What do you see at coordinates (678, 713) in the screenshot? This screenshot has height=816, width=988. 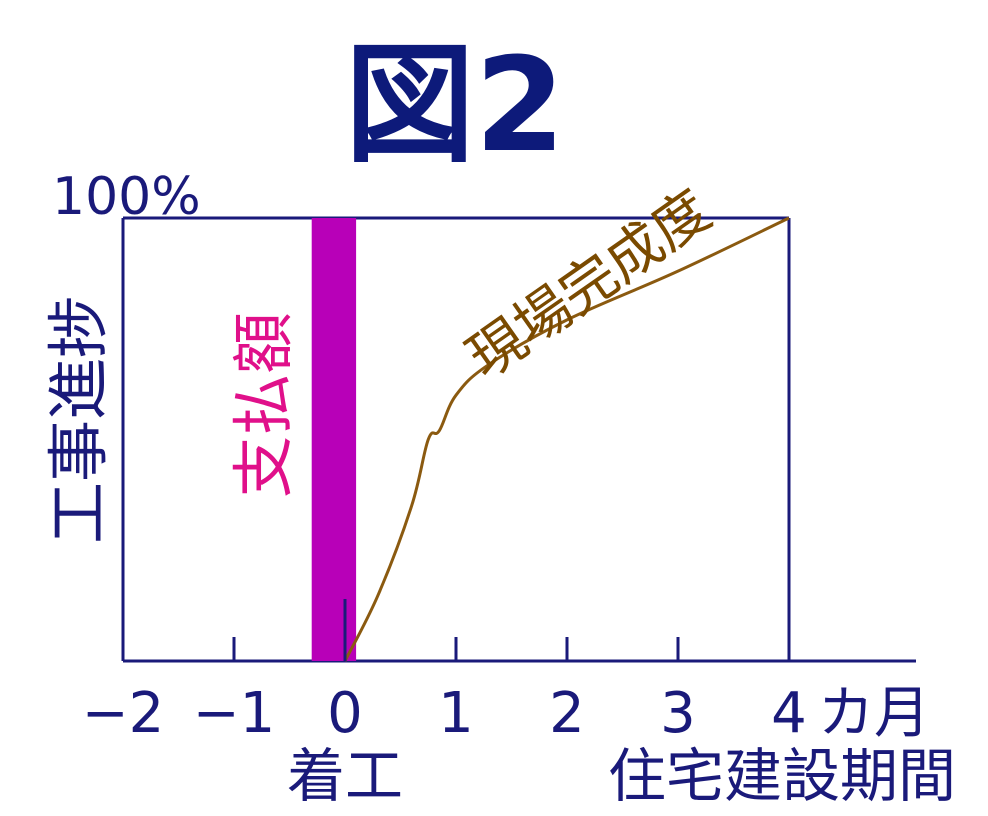 I see `x-tick-label-5: 3` at bounding box center [678, 713].